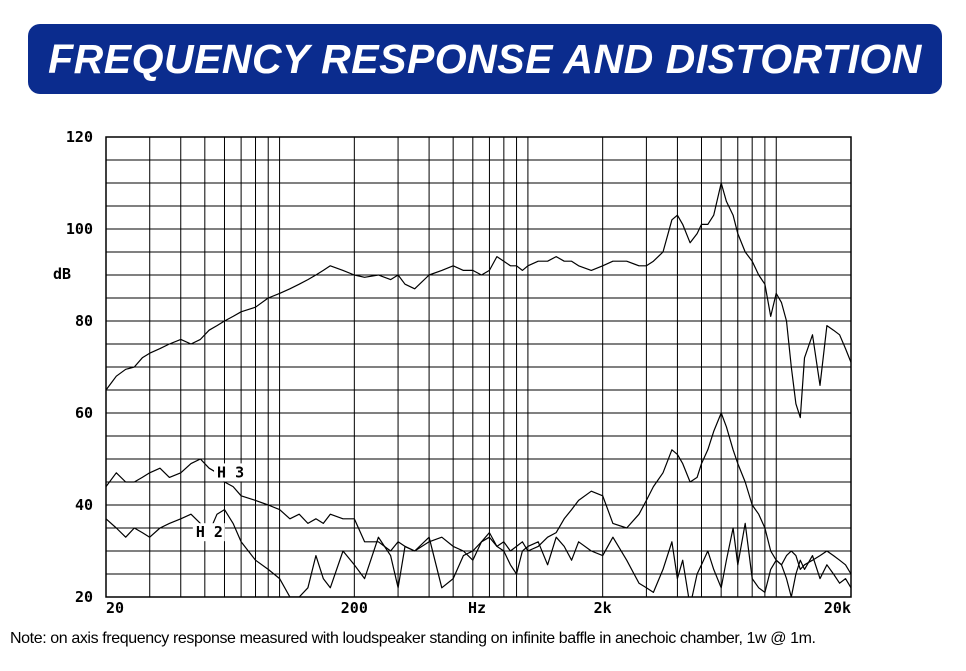 The height and width of the screenshot is (671, 966). I want to click on y-tick-label: 40, so click(84, 505).